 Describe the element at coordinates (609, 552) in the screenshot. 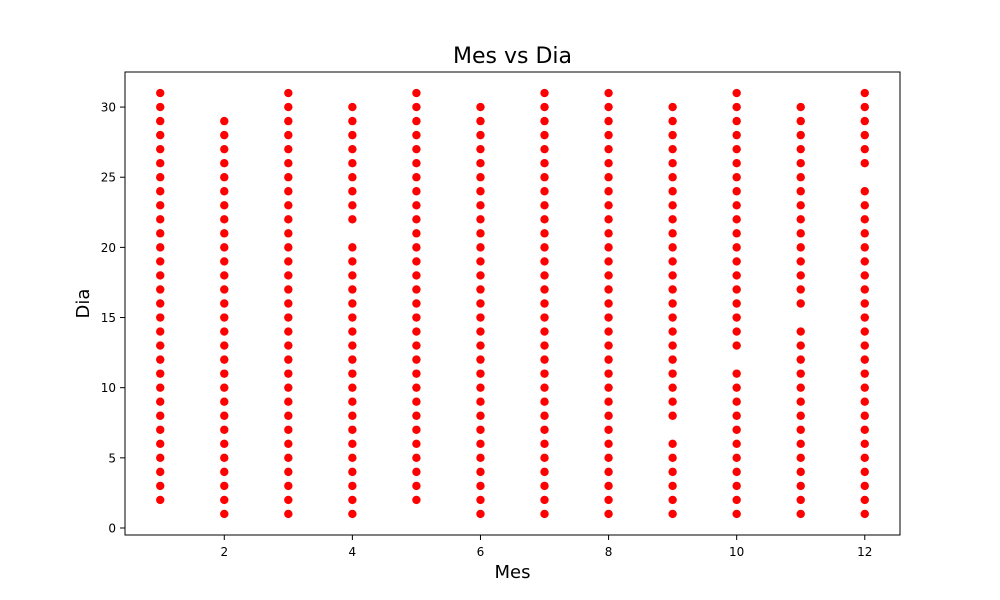

I see `x-tick-label: 8` at that location.